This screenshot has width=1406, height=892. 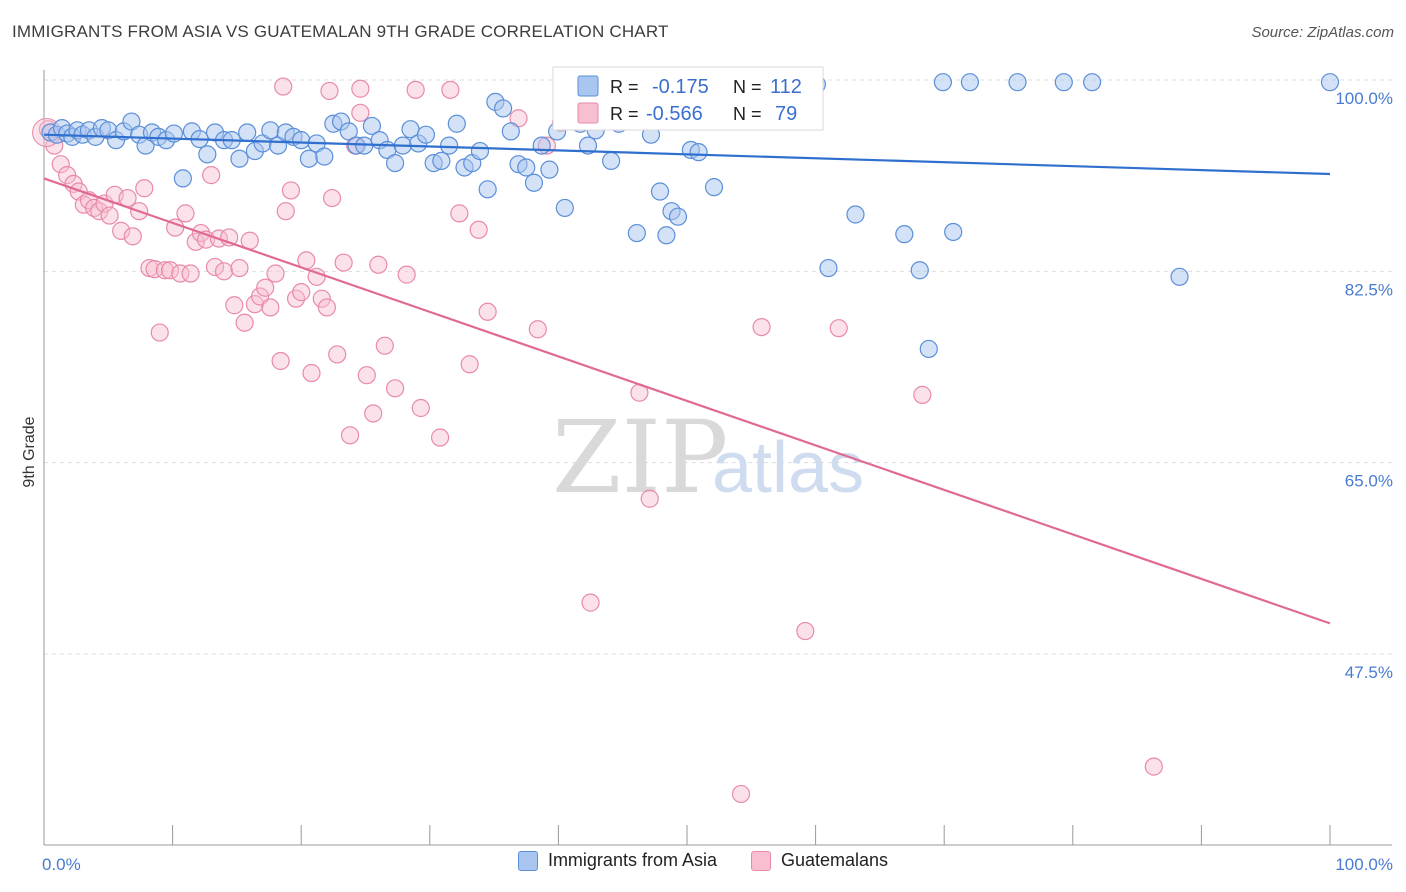 I want to click on bottom-legend-swatch-pink, so click(x=760, y=860).